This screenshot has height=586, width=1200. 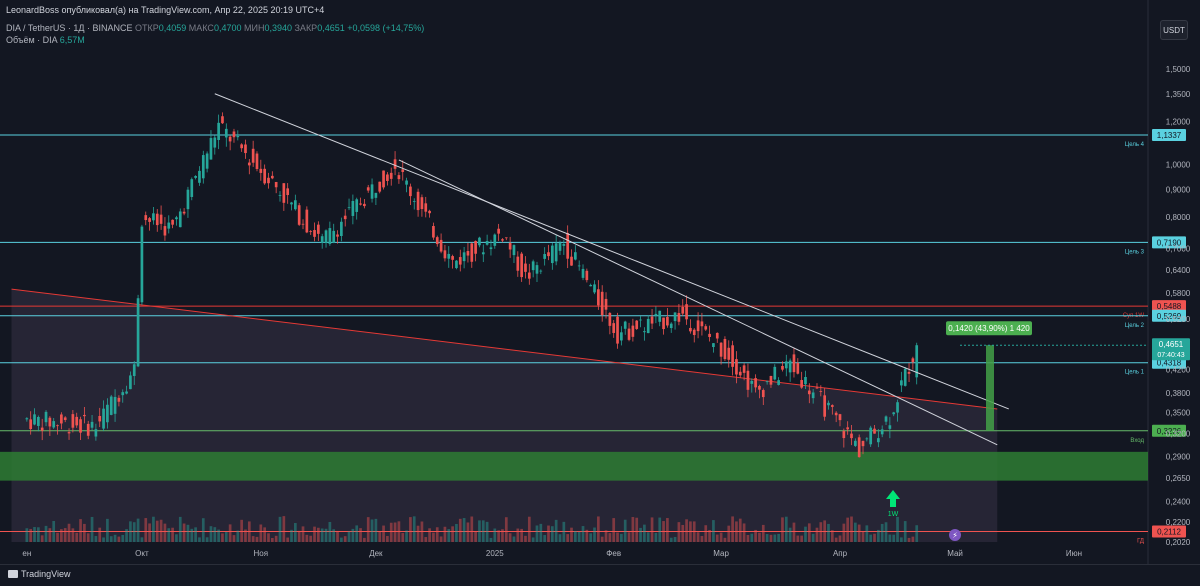 What do you see at coordinates (1169, 242) in the screenshot?
I see `level-price-text: 0,7190` at bounding box center [1169, 242].